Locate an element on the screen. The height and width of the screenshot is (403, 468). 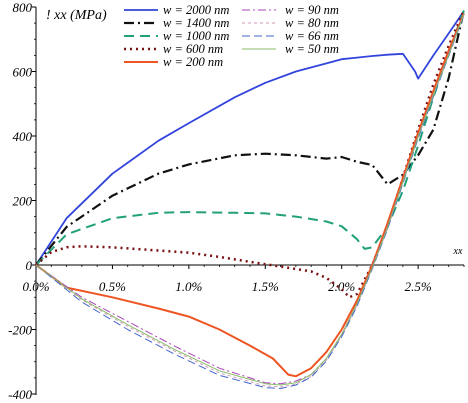
x-tick-label: 0.0% is located at coordinates (35, 286).